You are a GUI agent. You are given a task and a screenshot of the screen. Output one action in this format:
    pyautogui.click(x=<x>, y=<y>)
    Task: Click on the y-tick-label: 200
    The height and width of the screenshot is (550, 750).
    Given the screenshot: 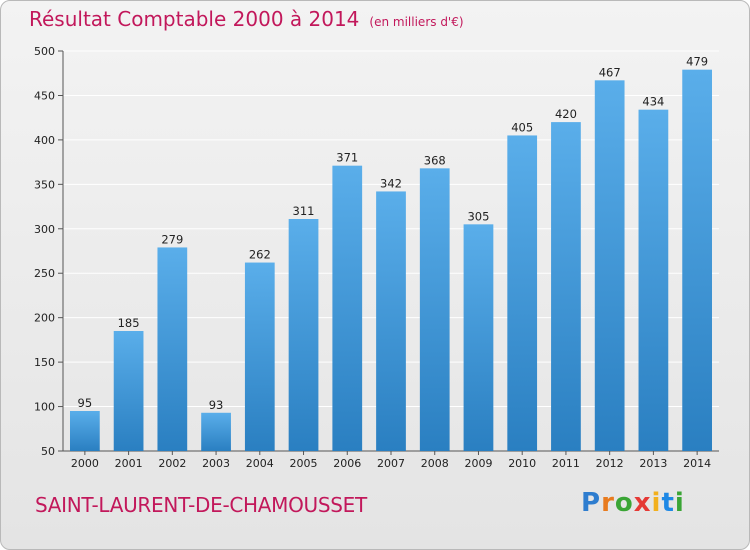 What is the action you would take?
    pyautogui.click(x=44, y=318)
    